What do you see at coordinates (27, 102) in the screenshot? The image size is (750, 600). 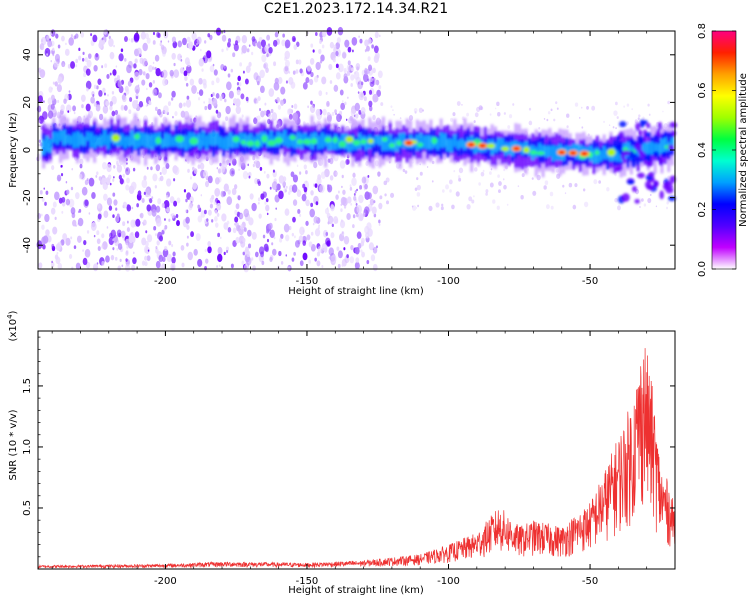 I see `spectrogram-y-tick-label: 20` at bounding box center [27, 102].